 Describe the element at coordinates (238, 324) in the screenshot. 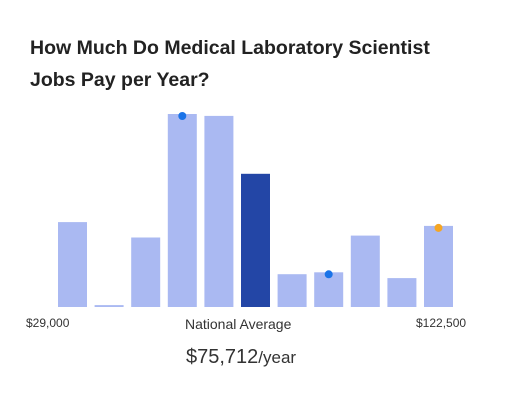

I see `national-average-label: National Average` at that location.